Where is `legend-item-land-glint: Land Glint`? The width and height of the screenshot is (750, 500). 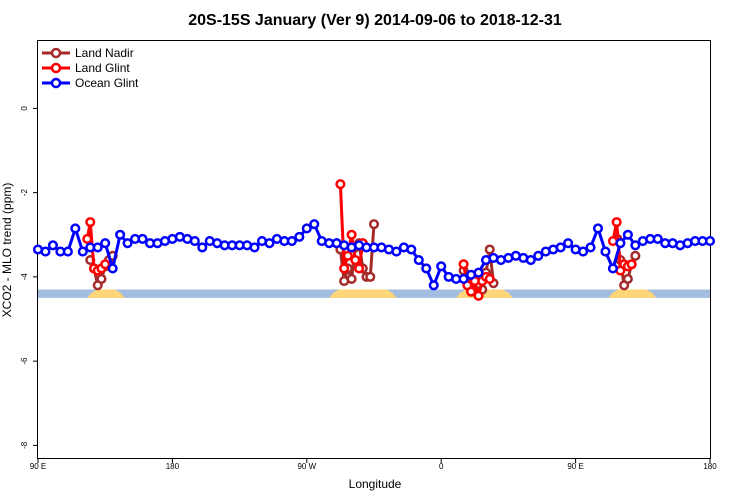 legend-item-land-glint: Land Glint is located at coordinates (86, 68).